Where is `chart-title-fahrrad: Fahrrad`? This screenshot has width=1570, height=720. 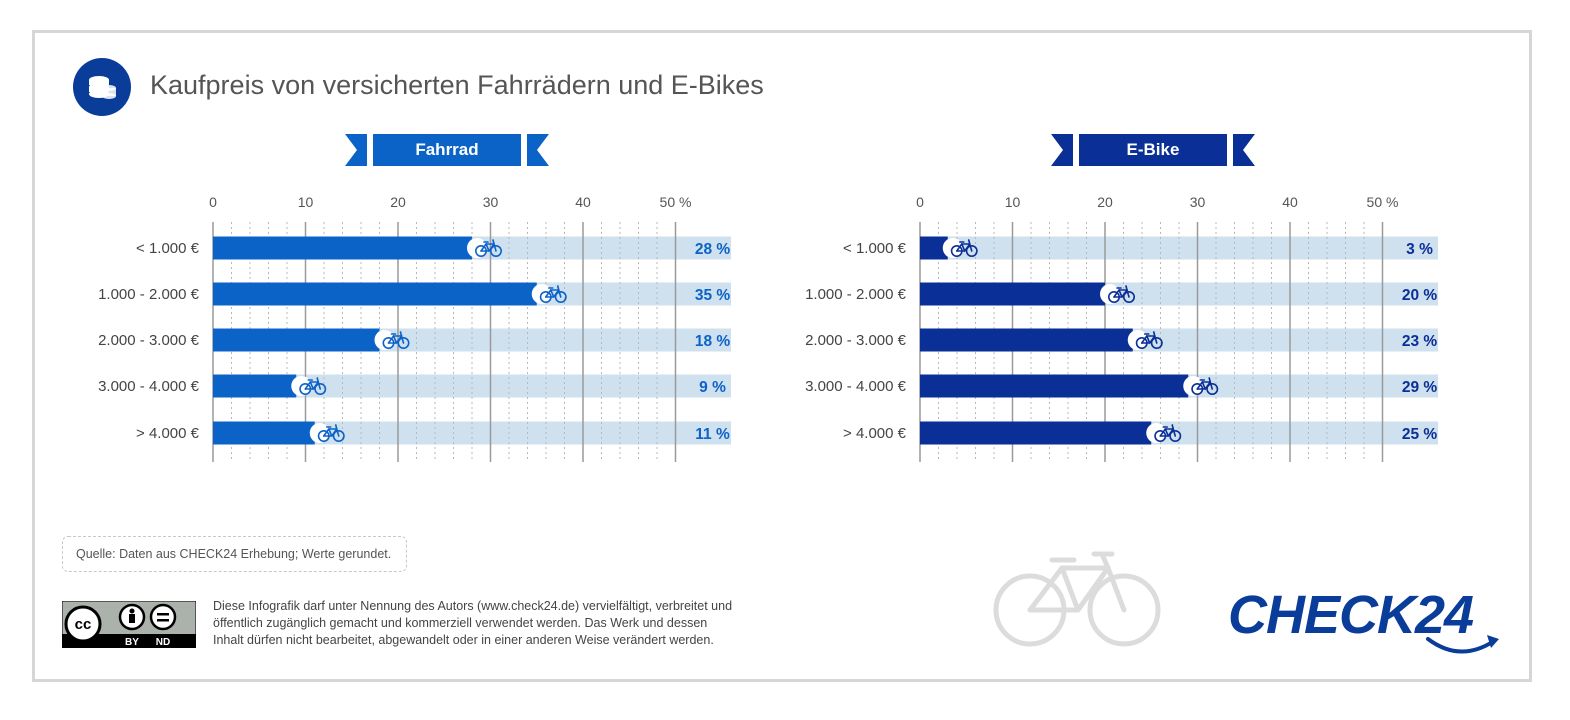 chart-title-fahrrad: Fahrrad is located at coordinates (447, 149).